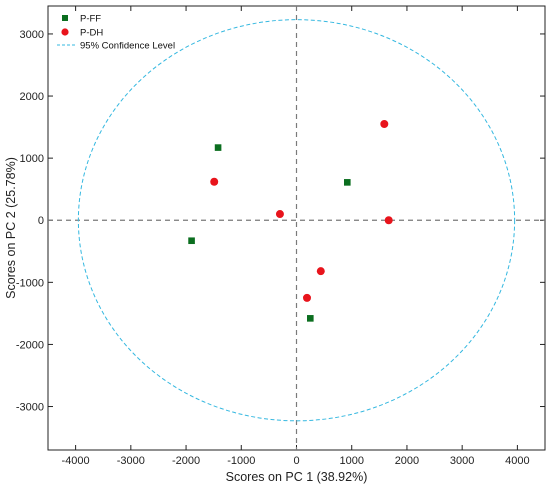 The image size is (550, 486). I want to click on x-tick-label-2000: 2000, so click(407, 461).